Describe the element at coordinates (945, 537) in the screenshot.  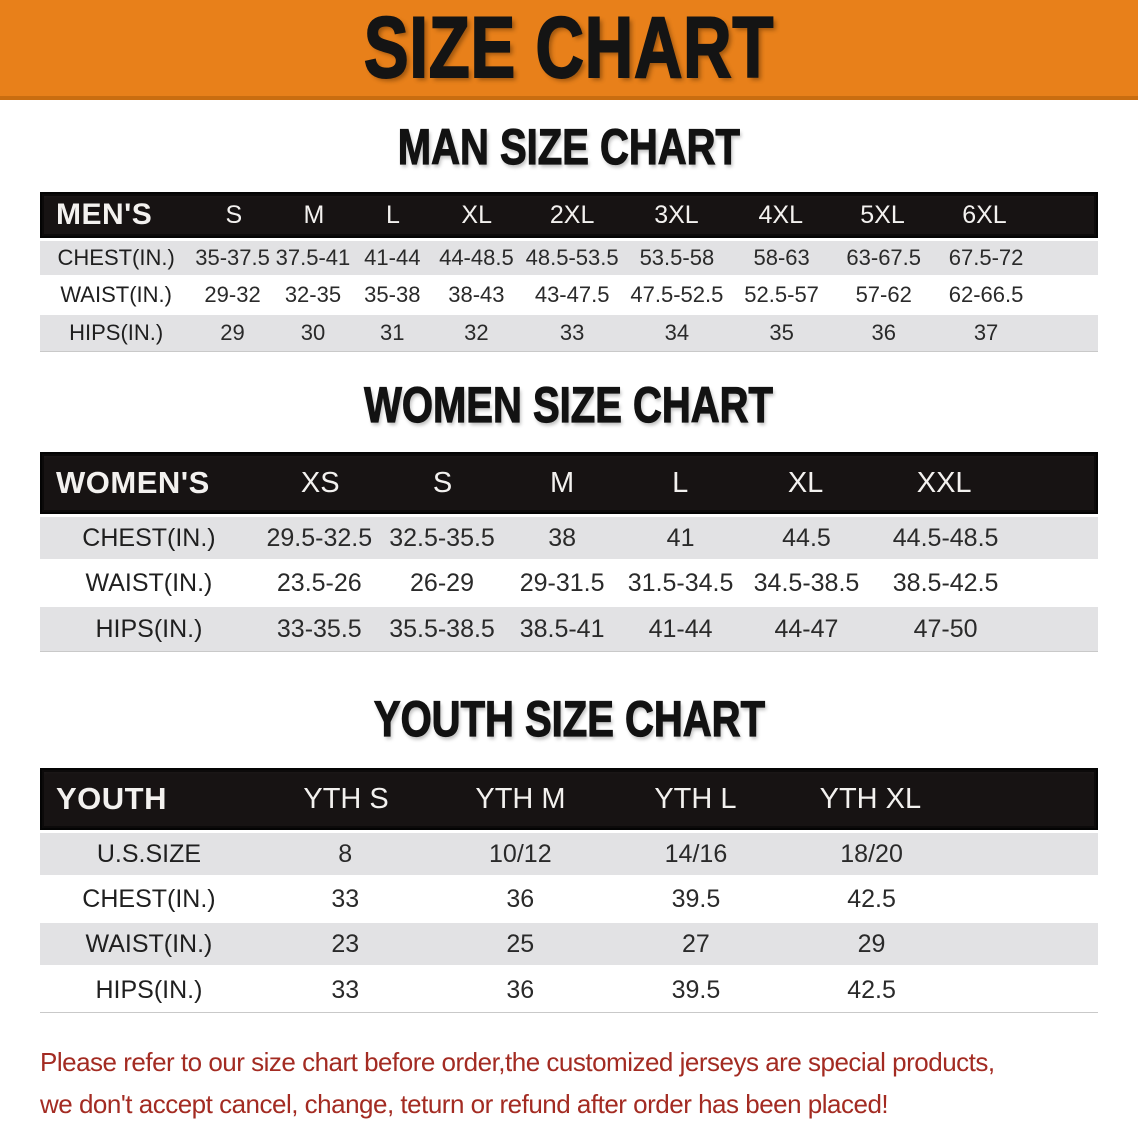
I see `value-cell: 44.5-48.5` at that location.